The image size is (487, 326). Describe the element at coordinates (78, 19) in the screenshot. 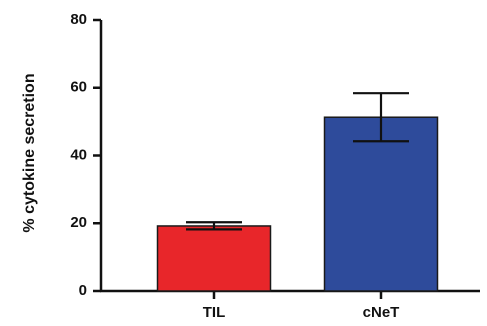

I see `y-tick-label: 80` at that location.